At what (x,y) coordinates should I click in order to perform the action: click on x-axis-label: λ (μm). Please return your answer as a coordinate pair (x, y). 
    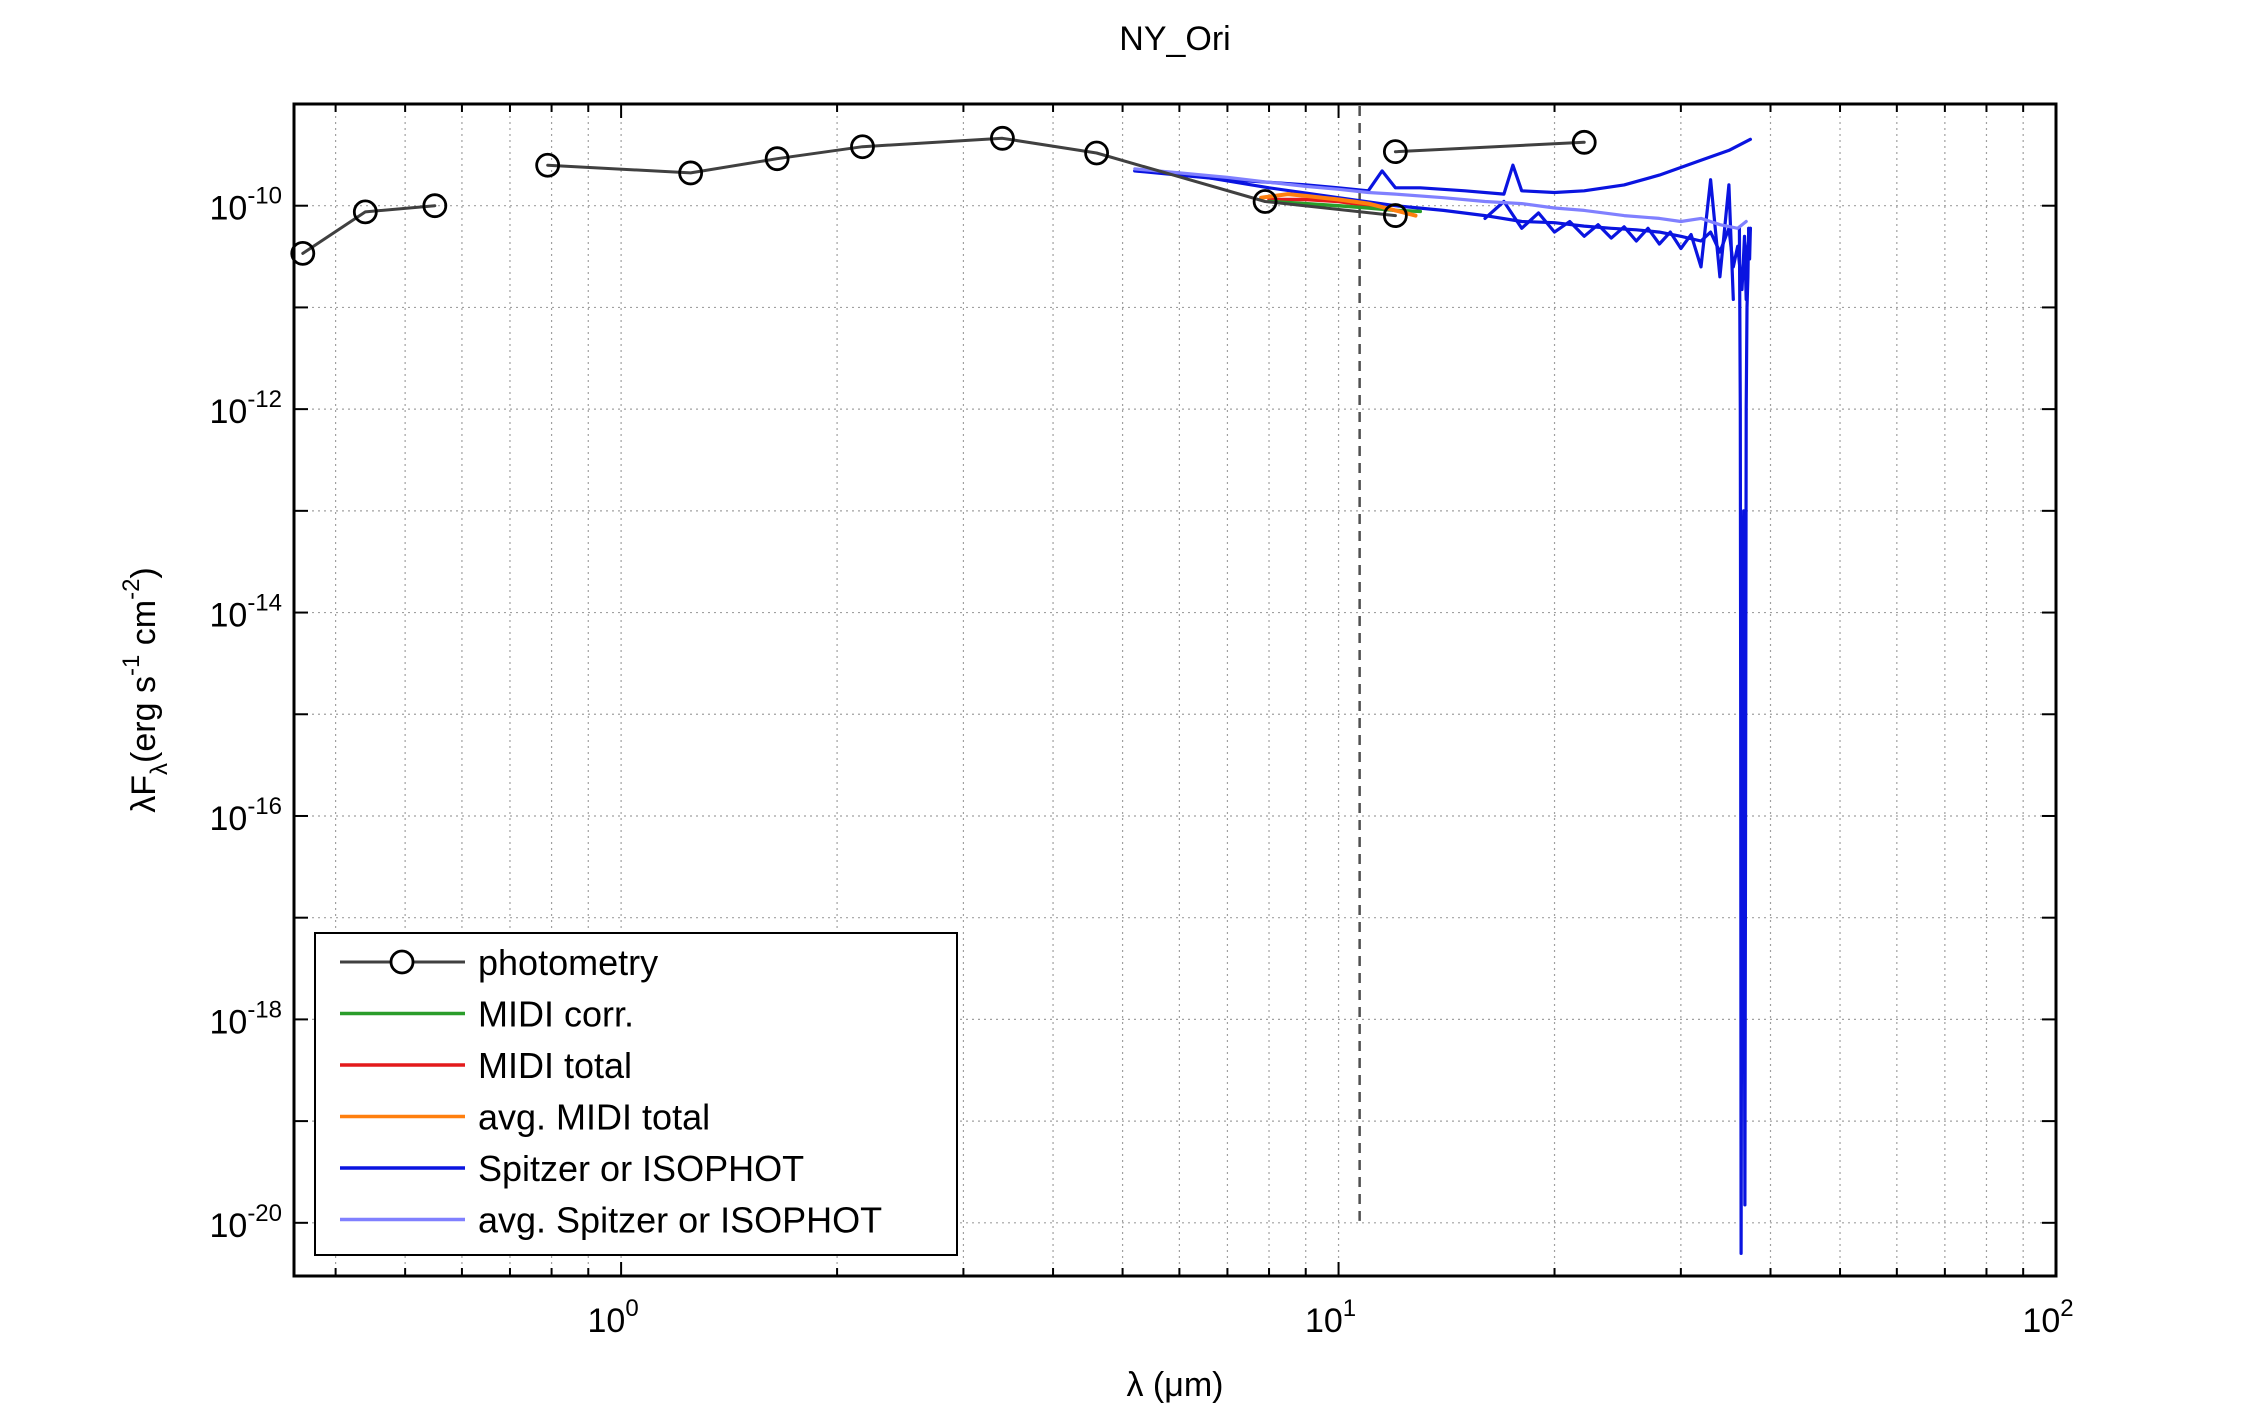
    Looking at the image, I should click on (1174, 1385).